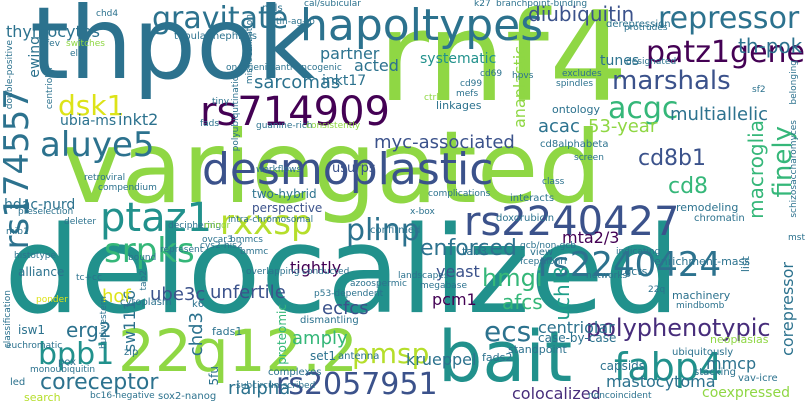 This screenshot has width=808, height=404. Describe the element at coordinates (76, 354) in the screenshot. I see `word-bpb1: bpb1` at that location.